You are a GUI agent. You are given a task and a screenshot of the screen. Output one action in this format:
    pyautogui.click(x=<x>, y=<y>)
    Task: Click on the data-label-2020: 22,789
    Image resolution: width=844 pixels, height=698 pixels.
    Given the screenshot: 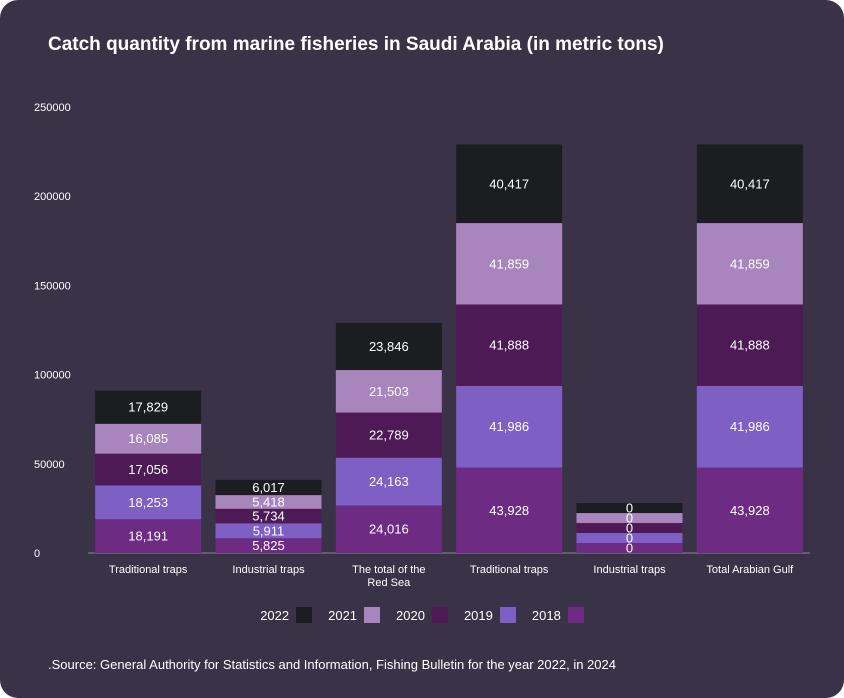 What is the action you would take?
    pyautogui.click(x=389, y=435)
    